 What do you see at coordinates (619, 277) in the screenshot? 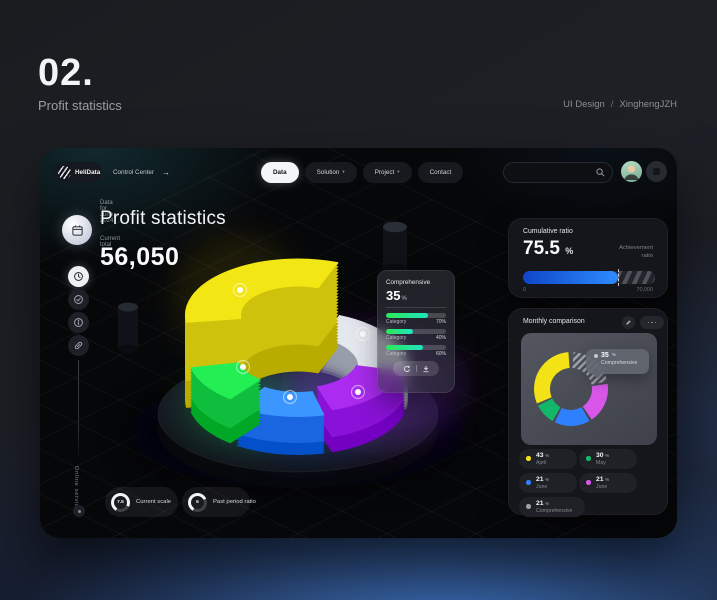
I see `progress-tick` at bounding box center [619, 277].